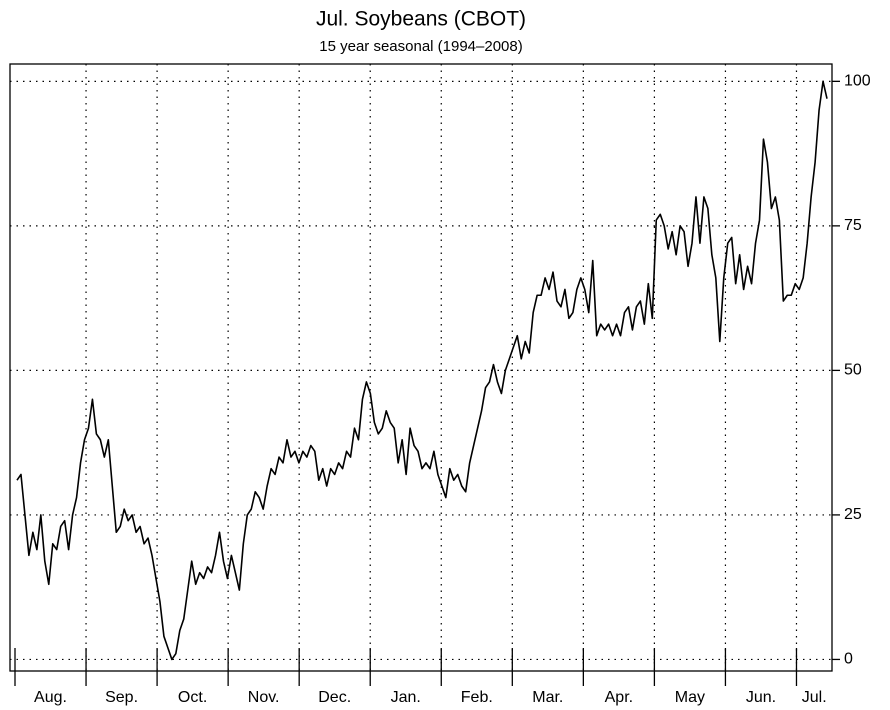 The height and width of the screenshot is (710, 890). What do you see at coordinates (192, 697) in the screenshot?
I see `x-tick-label: Oct.` at bounding box center [192, 697].